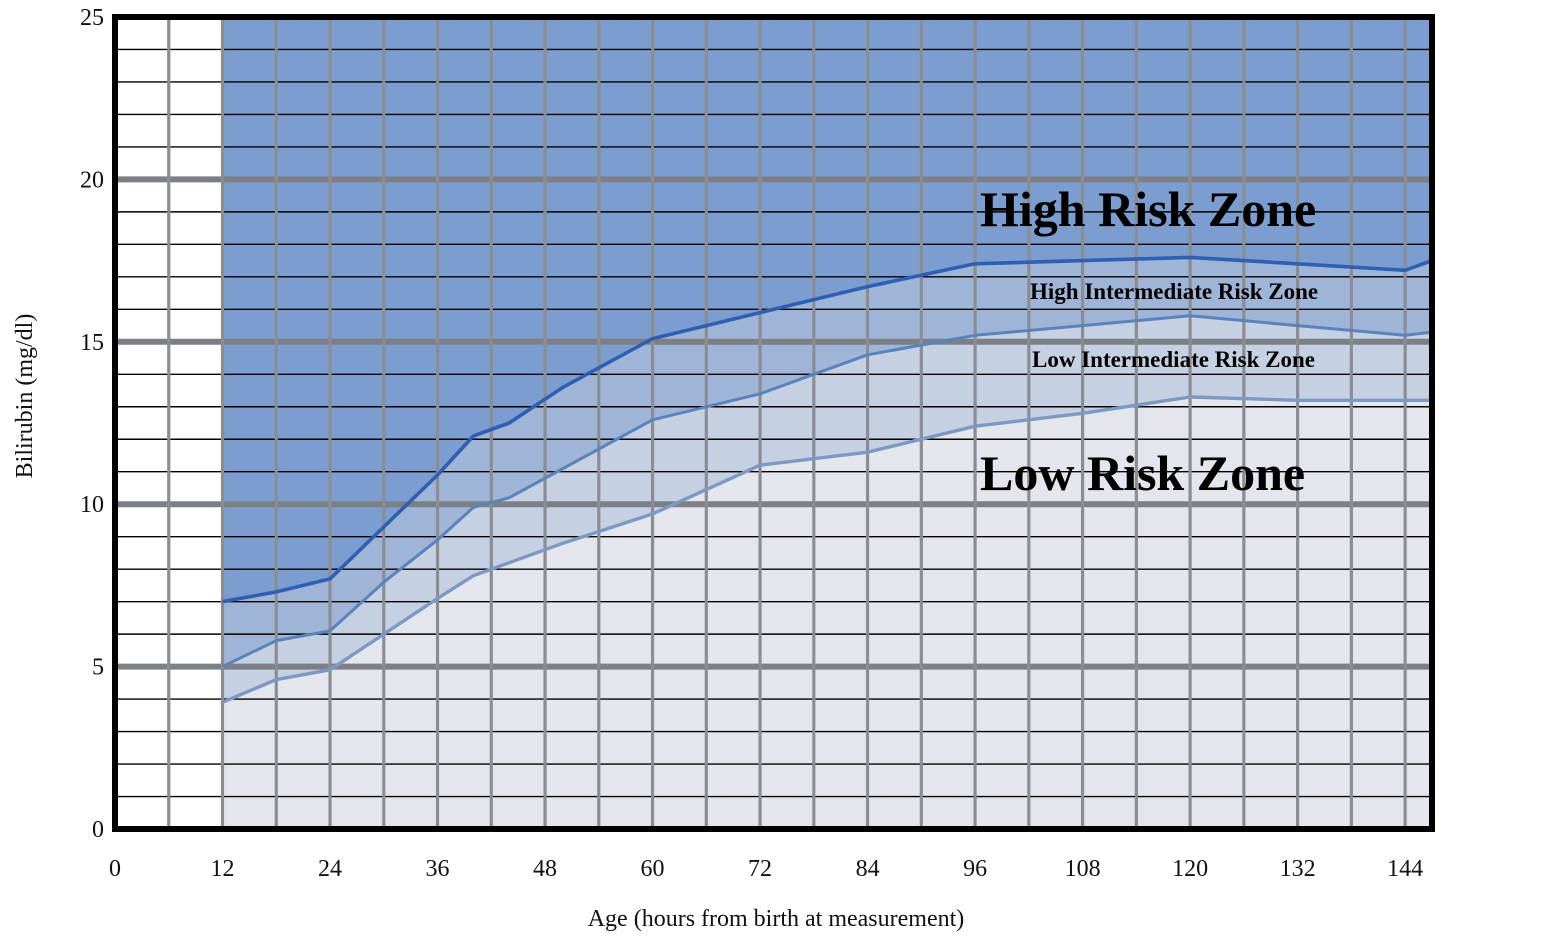 This screenshot has width=1548, height=942. I want to click on x-tick-label: 24, so click(330, 869).